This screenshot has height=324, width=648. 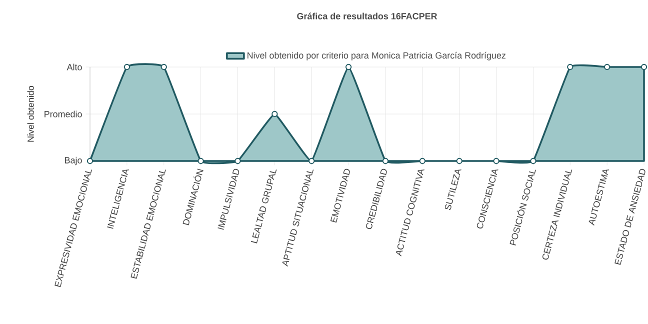 What do you see at coordinates (367, 16) in the screenshot?
I see `chart-title: Gráfica de resultados 16FACPER` at bounding box center [367, 16].